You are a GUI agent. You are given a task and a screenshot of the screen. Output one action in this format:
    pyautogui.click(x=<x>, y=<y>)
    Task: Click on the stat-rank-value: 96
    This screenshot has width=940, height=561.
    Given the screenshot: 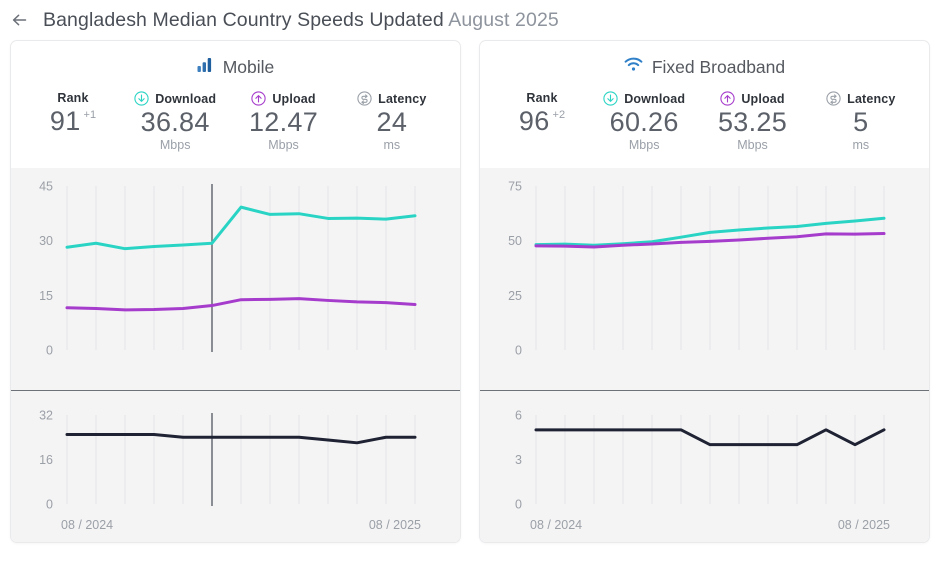 What is the action you would take?
    pyautogui.click(x=534, y=121)
    